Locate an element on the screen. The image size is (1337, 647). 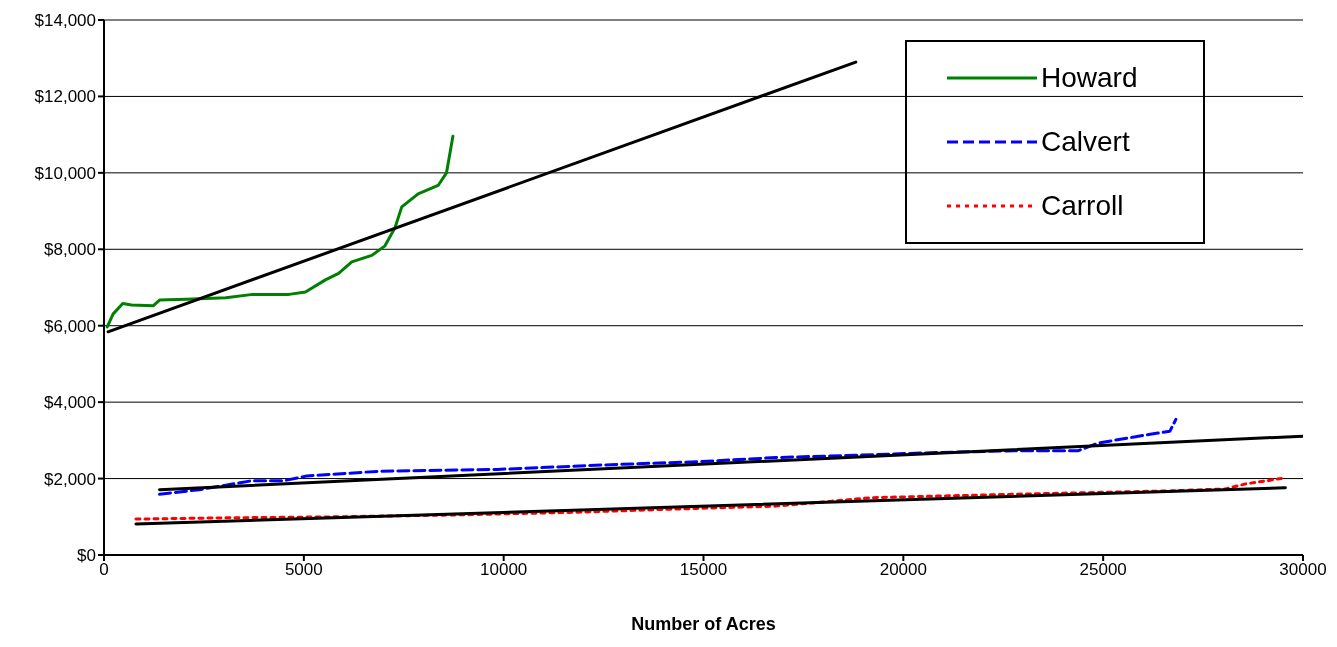
x-tick-label: 25000 is located at coordinates (1103, 570).